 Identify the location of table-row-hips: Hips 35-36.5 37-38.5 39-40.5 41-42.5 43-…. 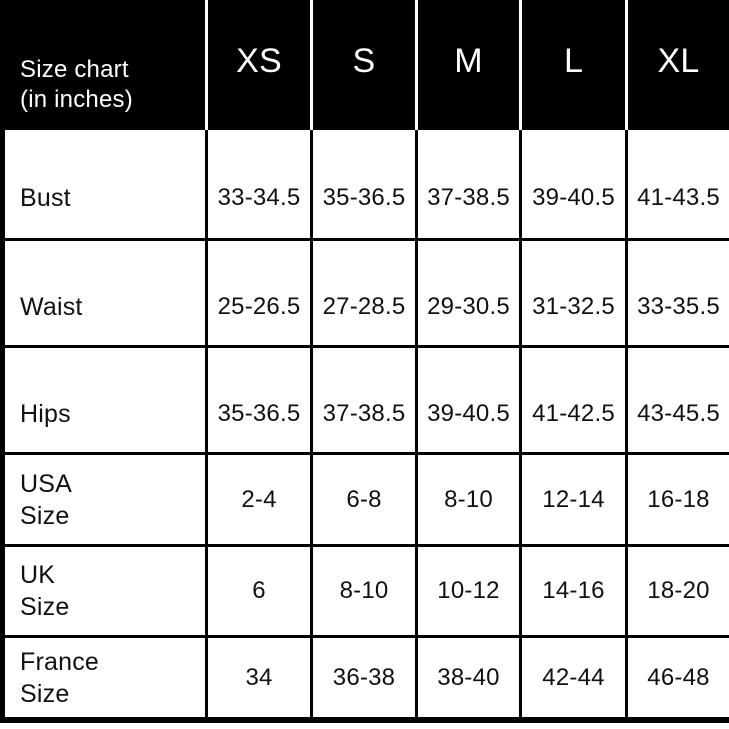
(367, 398).